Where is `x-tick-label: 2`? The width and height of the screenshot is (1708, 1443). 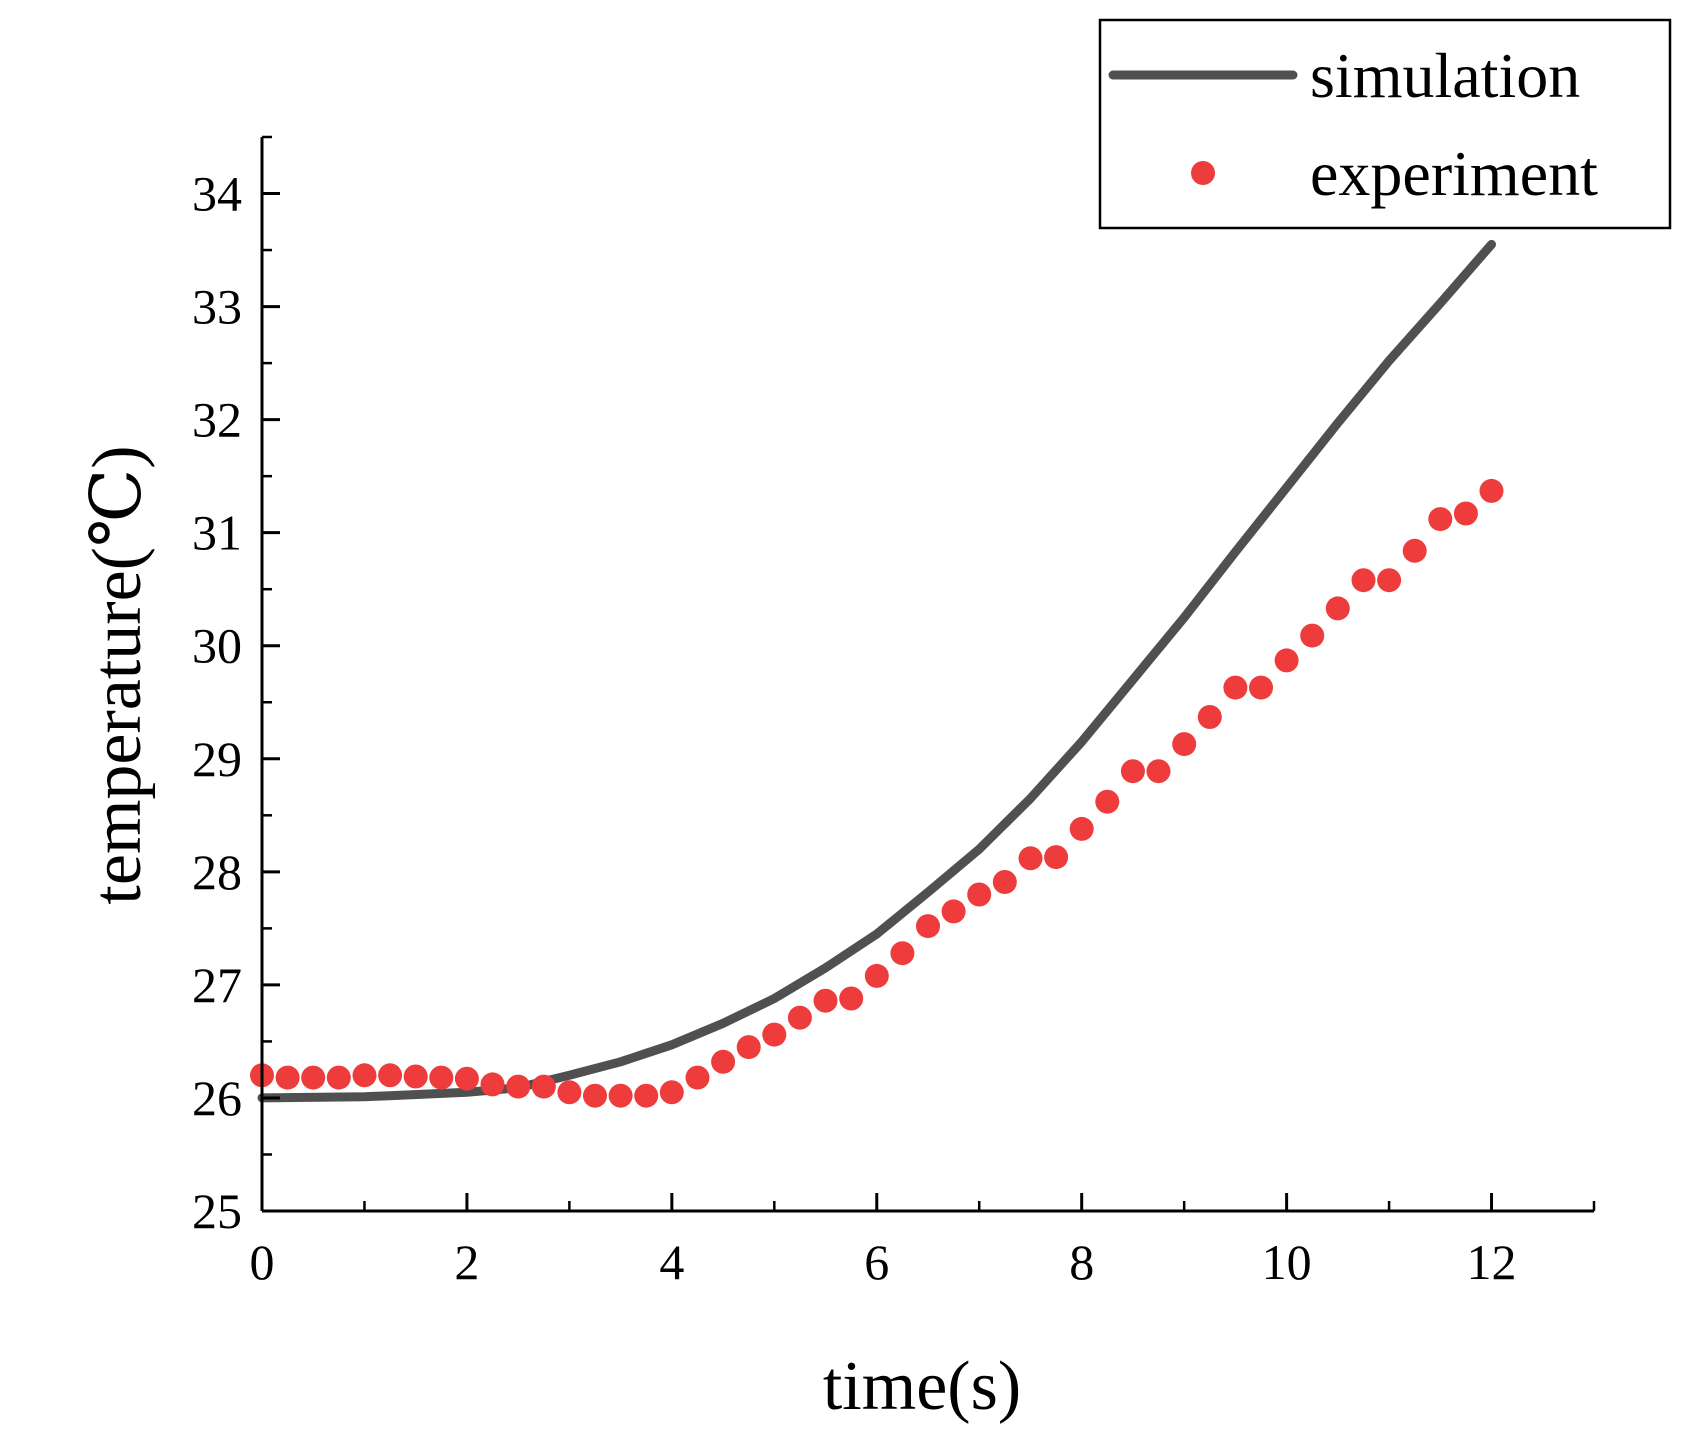 x-tick-label: 2 is located at coordinates (466, 1262).